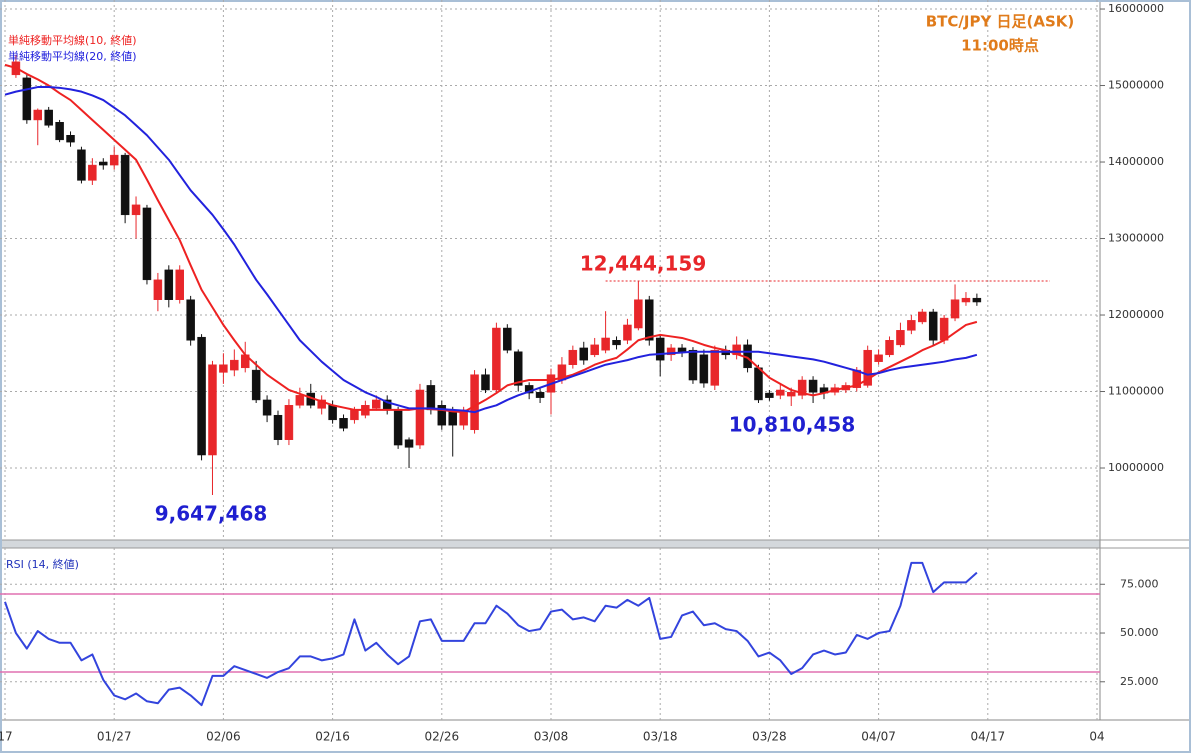 This screenshot has height=753, width=1191. I want to click on x-tick-label: 04/07, so click(878, 737).